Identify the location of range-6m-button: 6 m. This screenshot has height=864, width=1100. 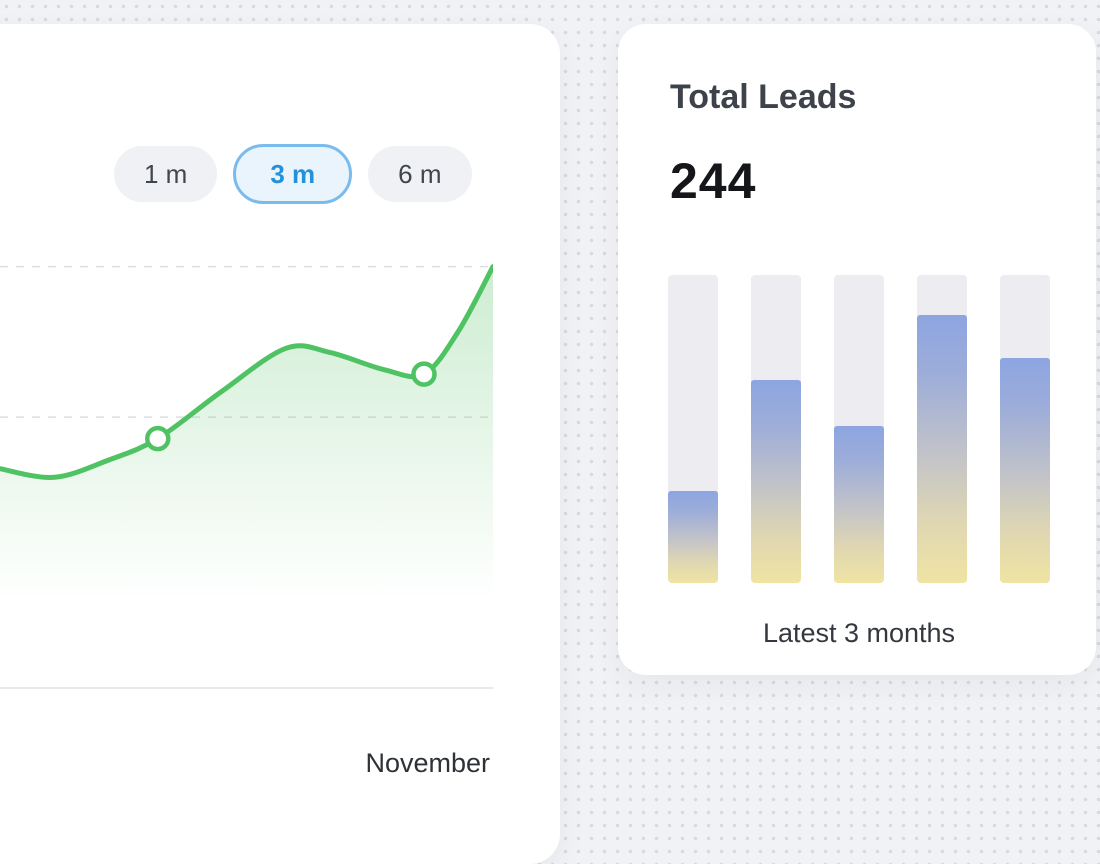
(420, 174).